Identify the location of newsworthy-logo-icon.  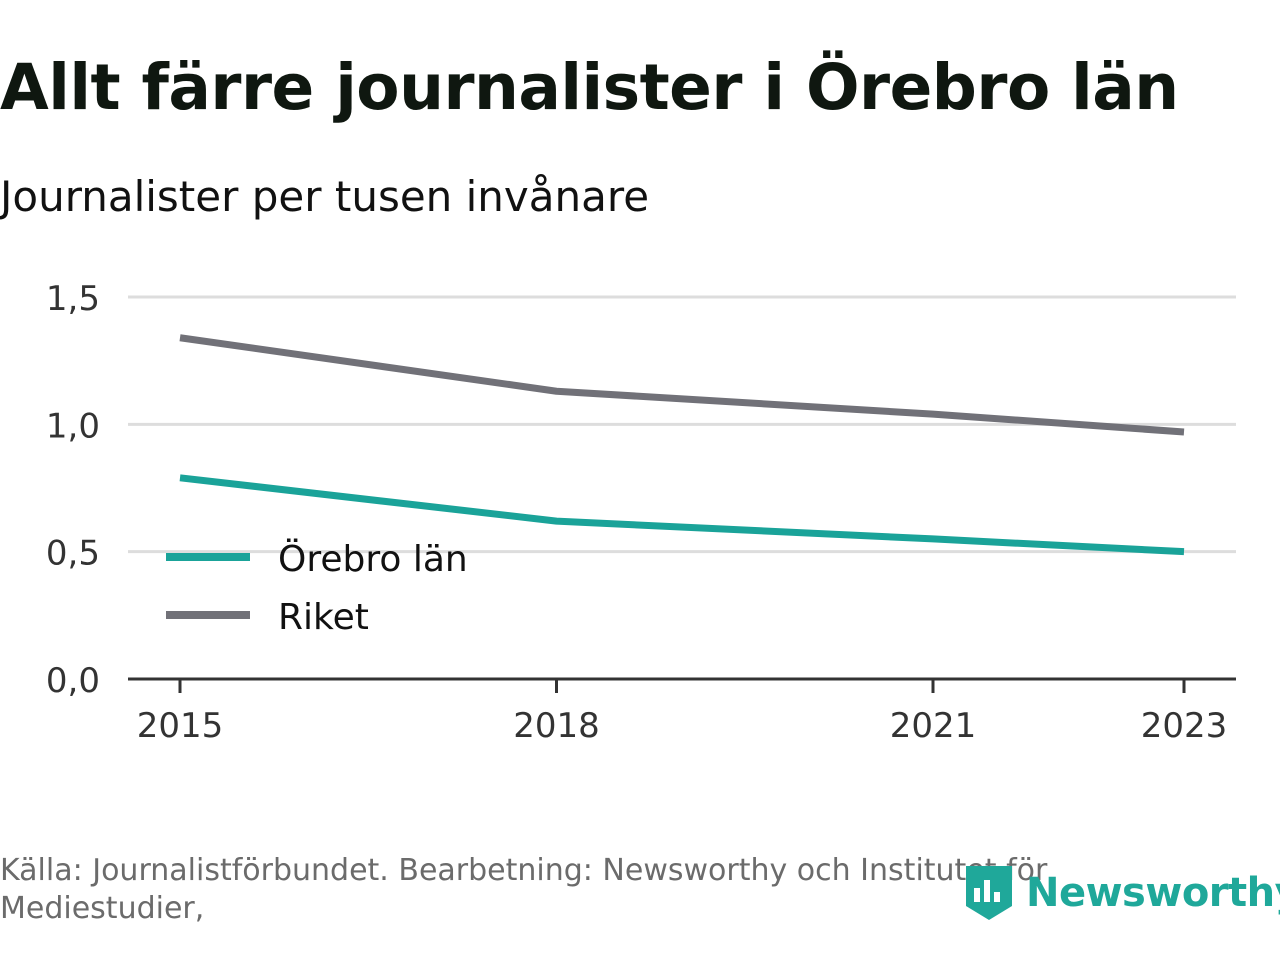
(989, 893).